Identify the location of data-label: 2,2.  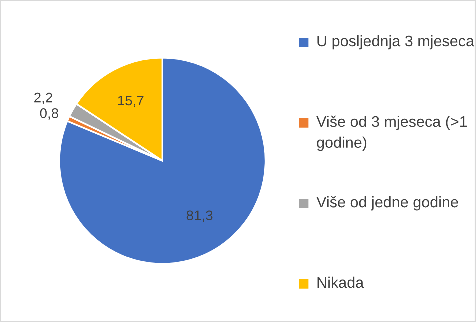
(43, 98).